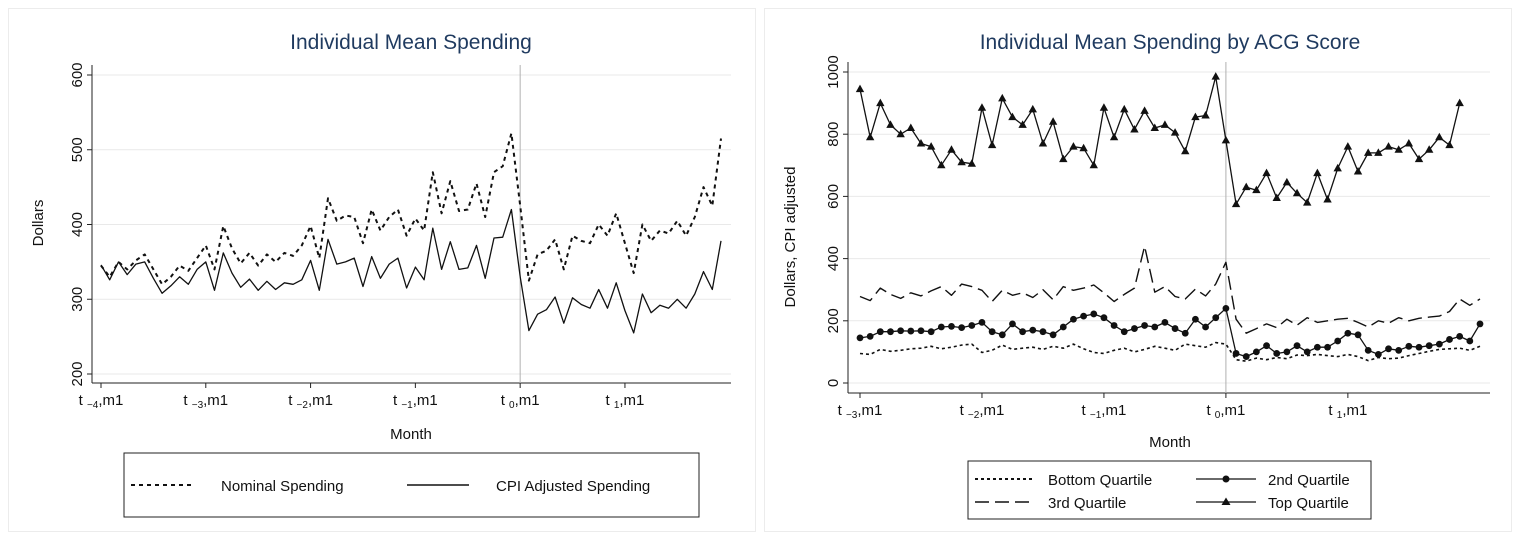 The height and width of the screenshot is (538, 1520). What do you see at coordinates (1104, 411) in the screenshot?
I see `x-tick-label: t −1,m1` at bounding box center [1104, 411].